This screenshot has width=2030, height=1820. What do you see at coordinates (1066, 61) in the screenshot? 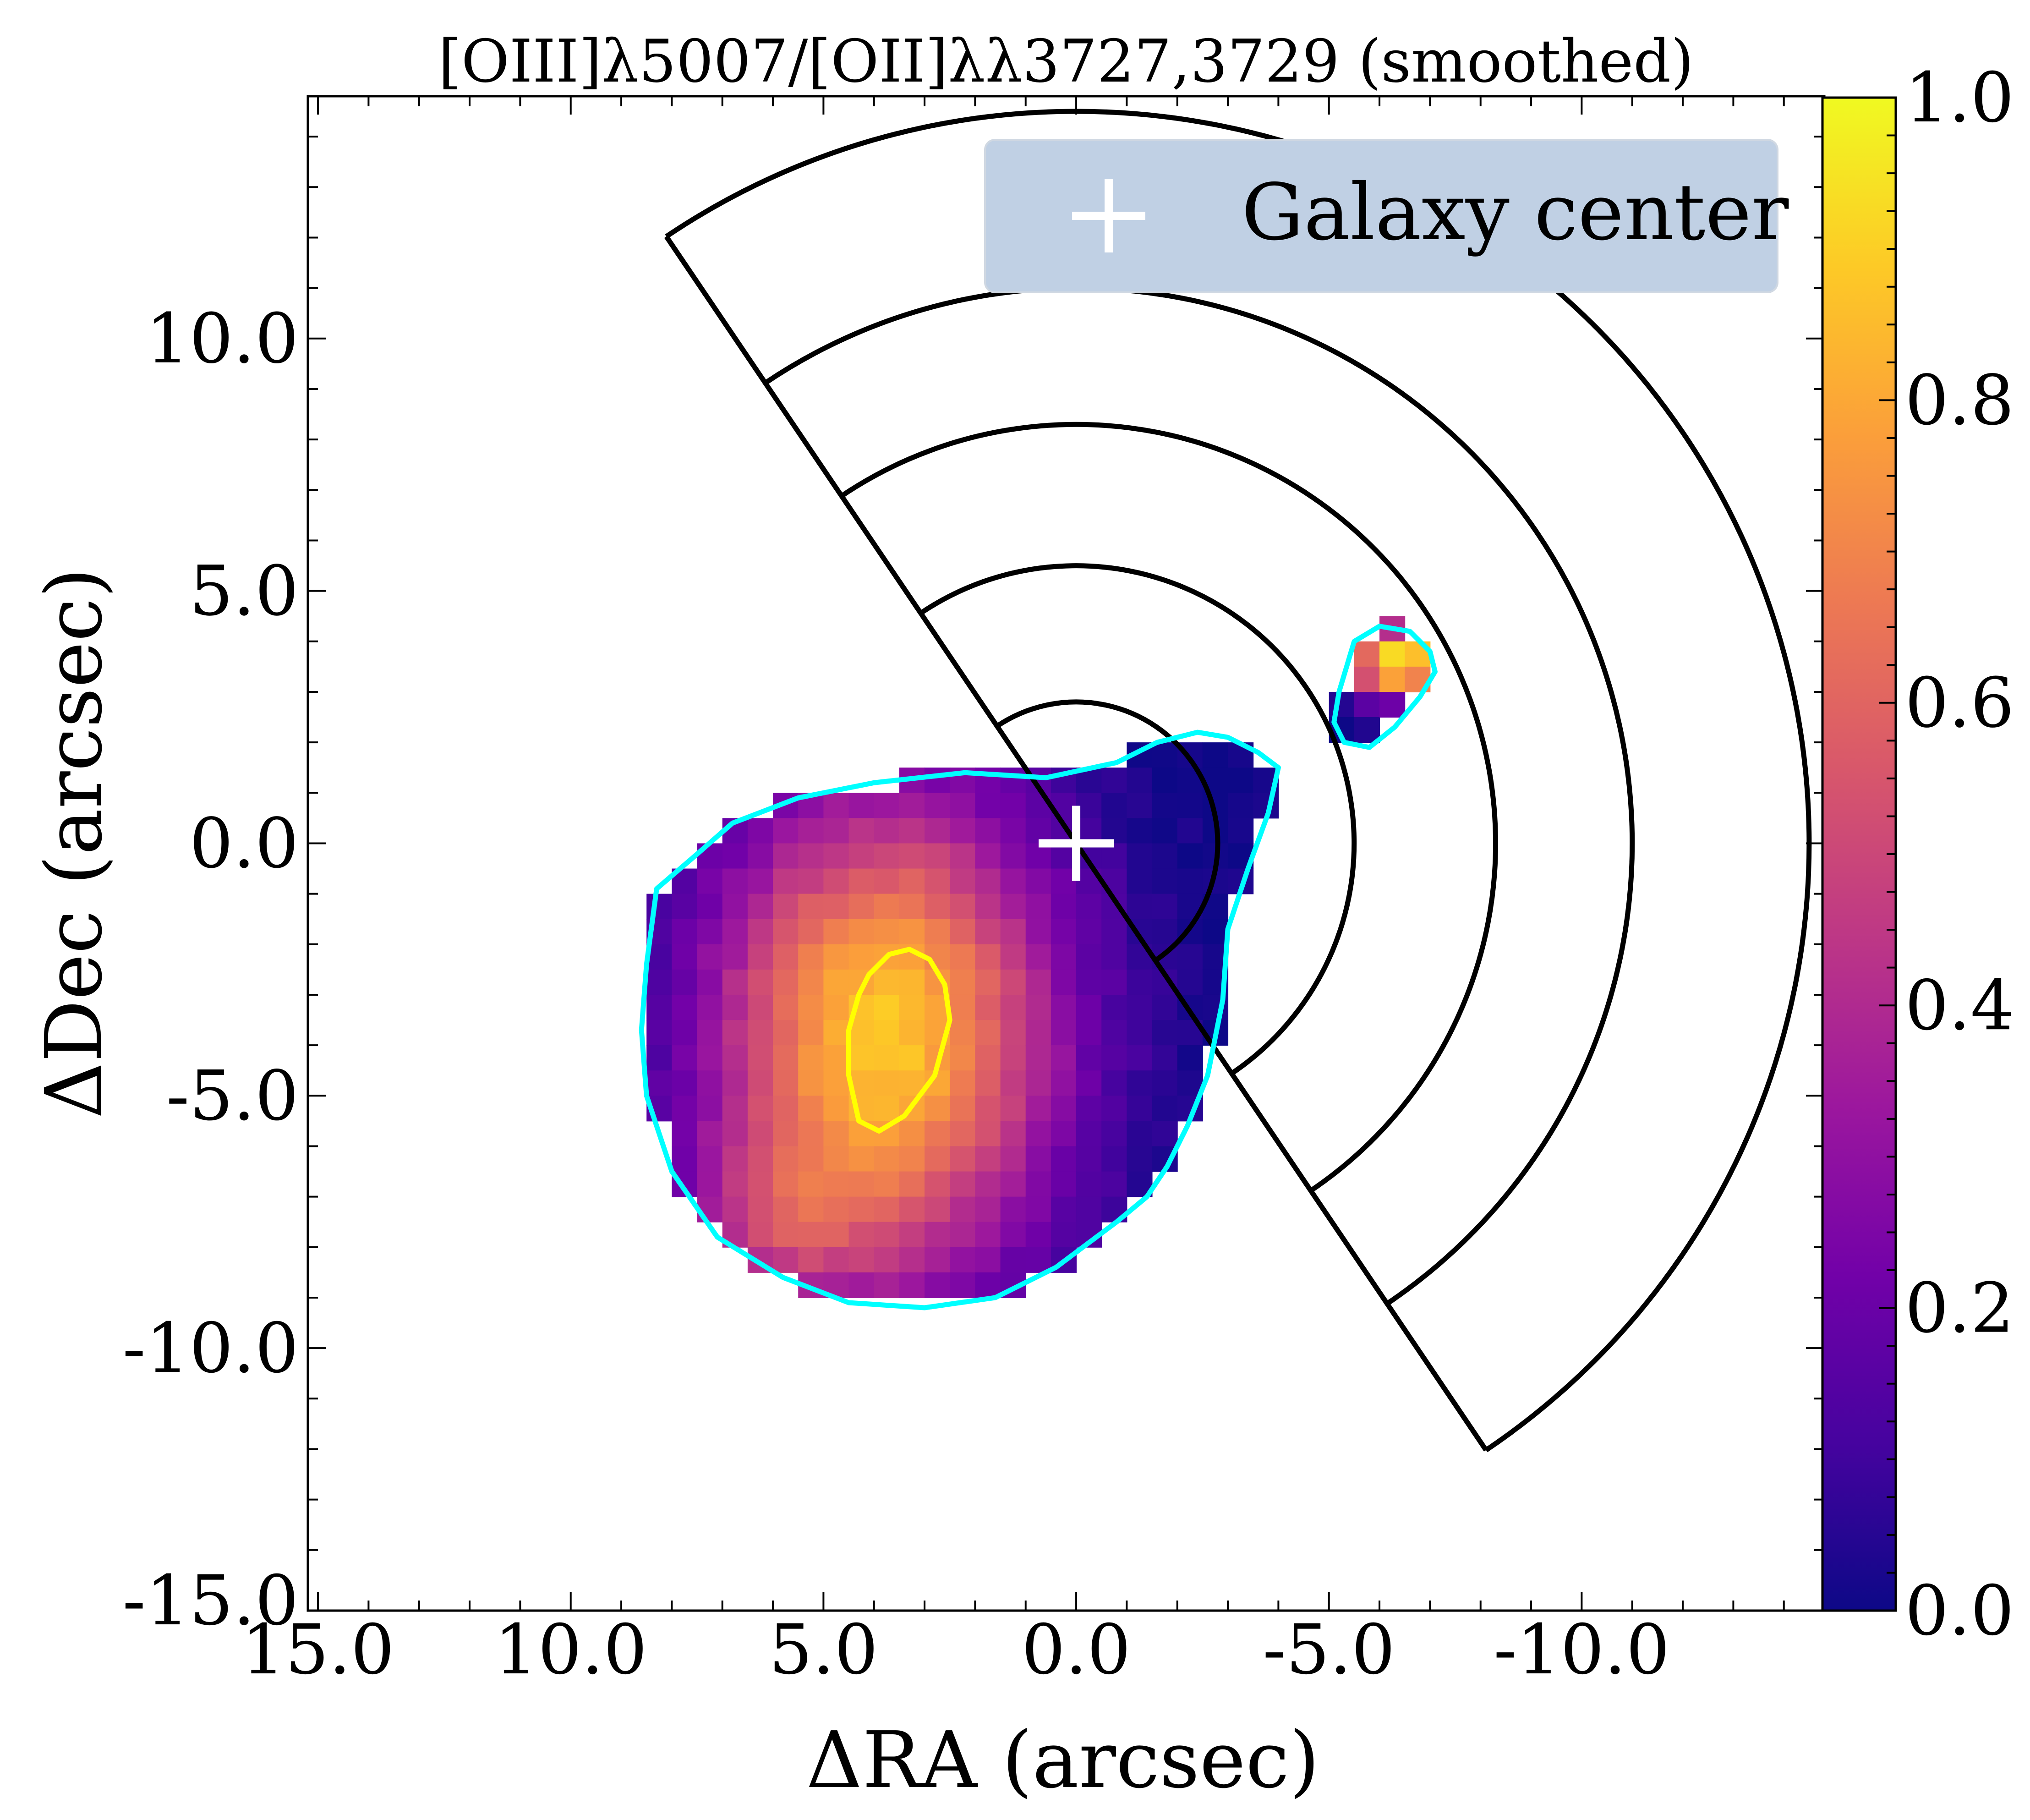
I see `chart-title: [OIII]λ5007/[OII]λλ3727,3729 (smoothed)` at bounding box center [1066, 61].